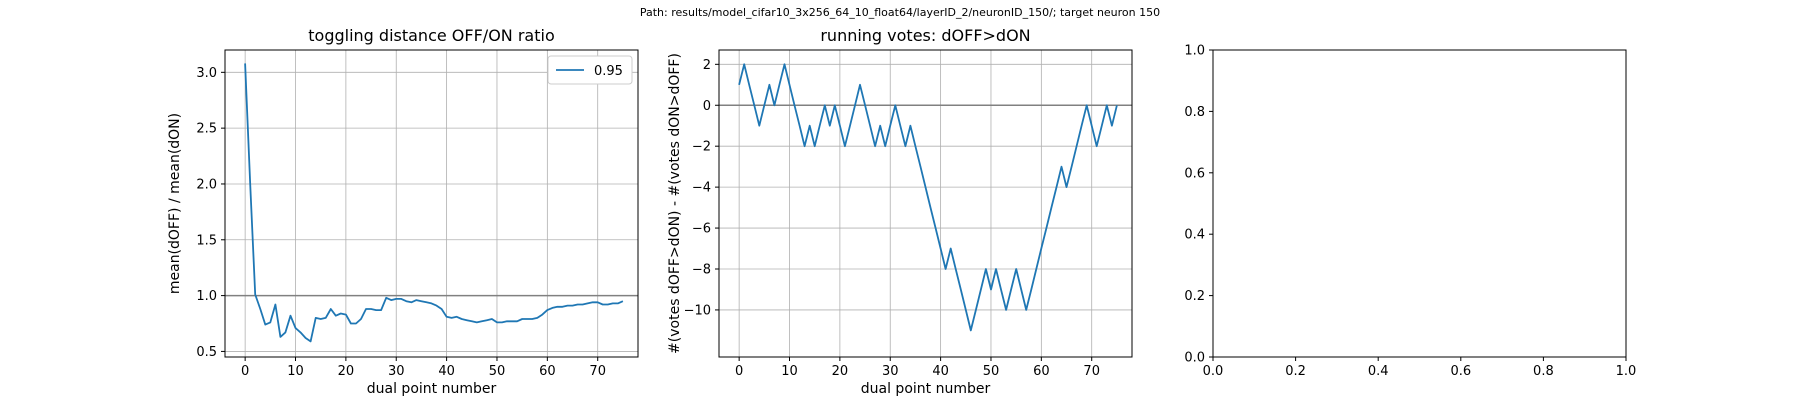 This screenshot has height=400, width=1800. I want to click on panel1-legend-box, so click(590, 70).